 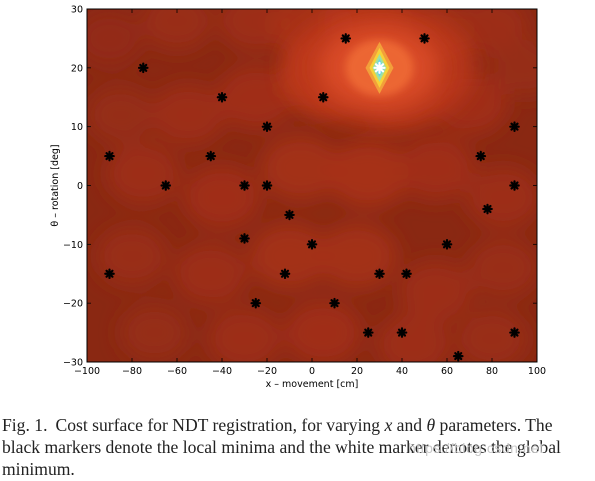 What do you see at coordinates (388, 425) in the screenshot?
I see `caption-var-x: x` at bounding box center [388, 425].